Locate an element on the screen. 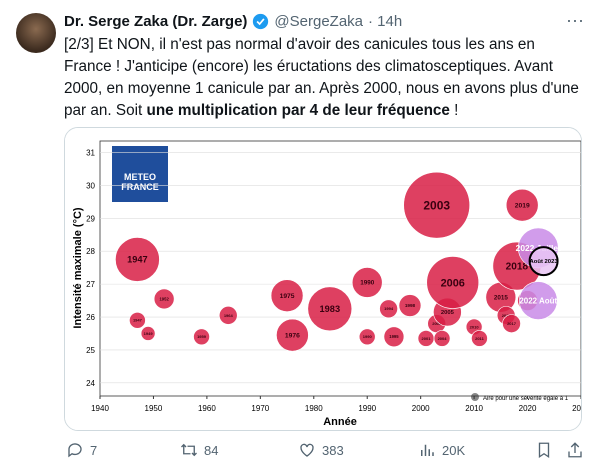 The image size is (598, 472). bubble-label: 1998 is located at coordinates (410, 305).